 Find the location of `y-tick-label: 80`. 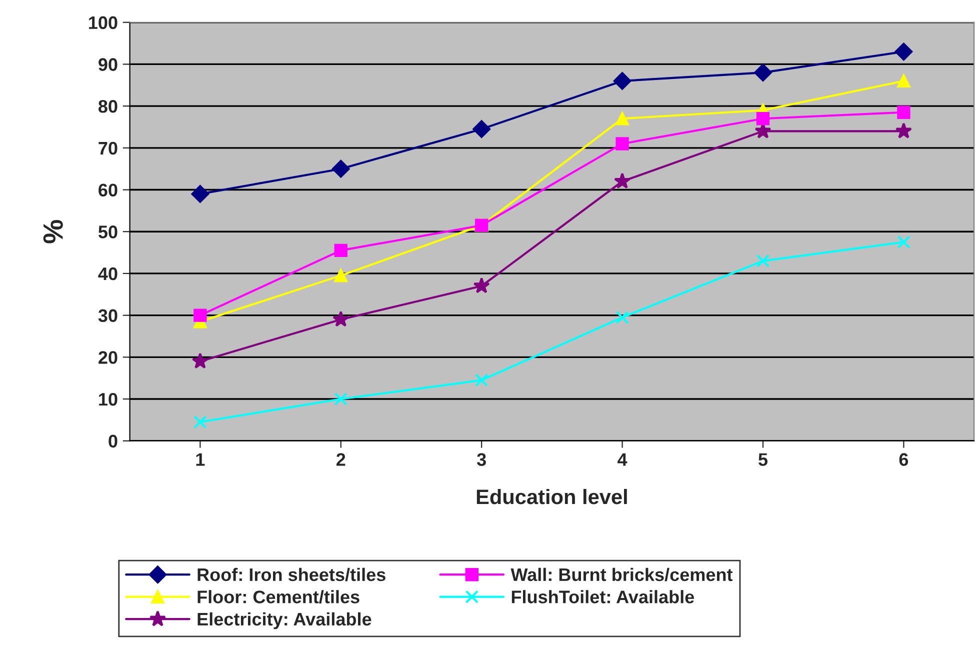

y-tick-label: 80 is located at coordinates (108, 106).